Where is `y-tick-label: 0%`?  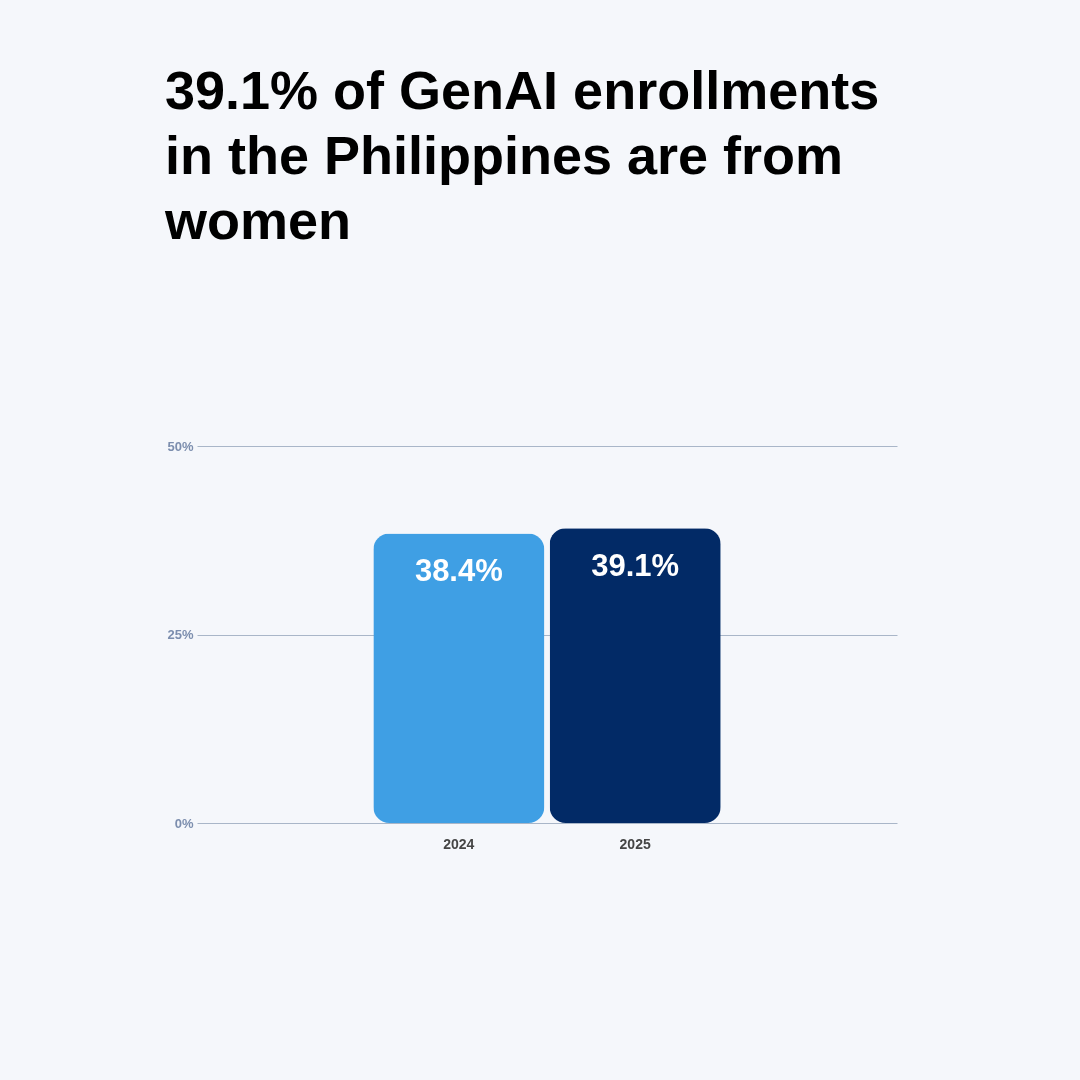 y-tick-label: 0% is located at coordinates (184, 823).